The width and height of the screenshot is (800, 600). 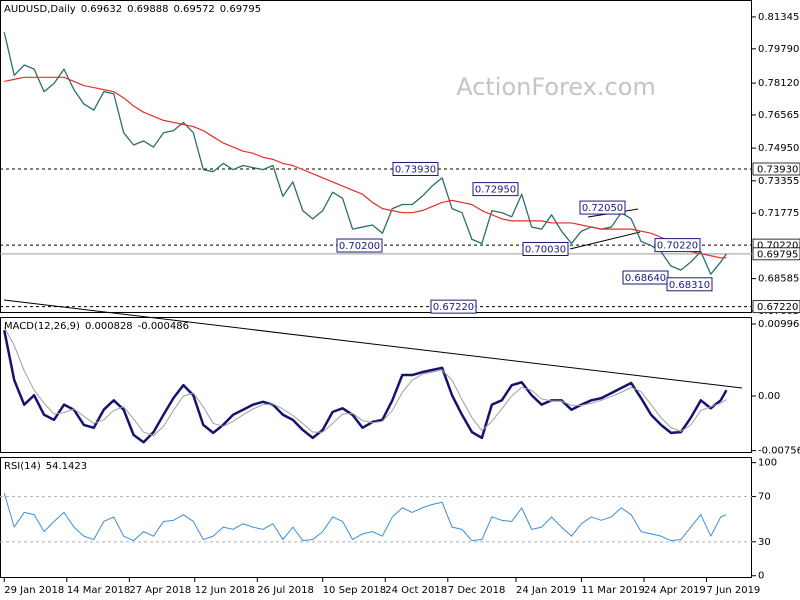 What do you see at coordinates (354, 590) in the screenshot?
I see `x-tick-label: 10 Sep 2018` at bounding box center [354, 590].